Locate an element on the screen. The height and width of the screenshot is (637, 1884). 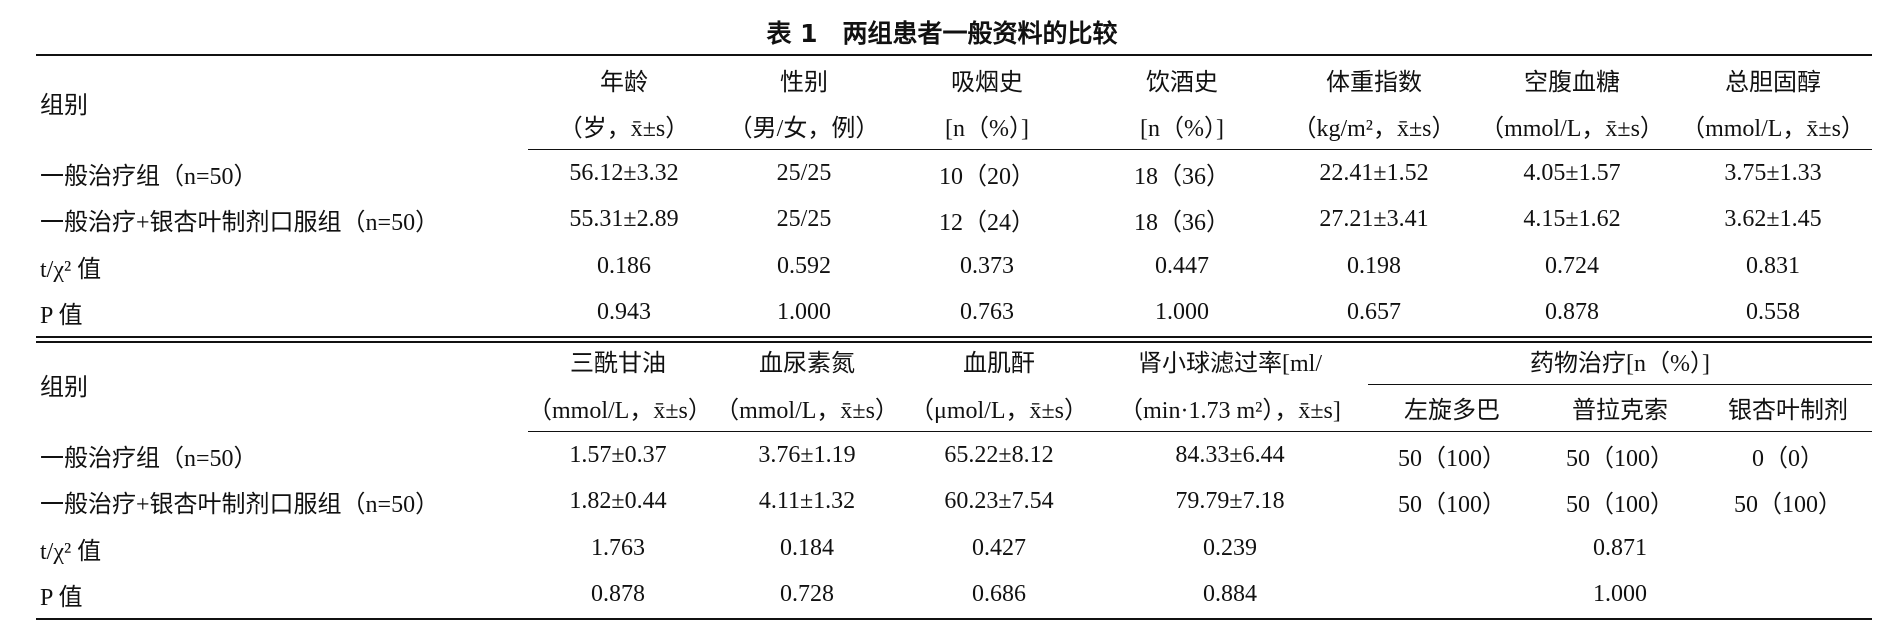
table-cell: 0.373 is located at coordinates (987, 265).